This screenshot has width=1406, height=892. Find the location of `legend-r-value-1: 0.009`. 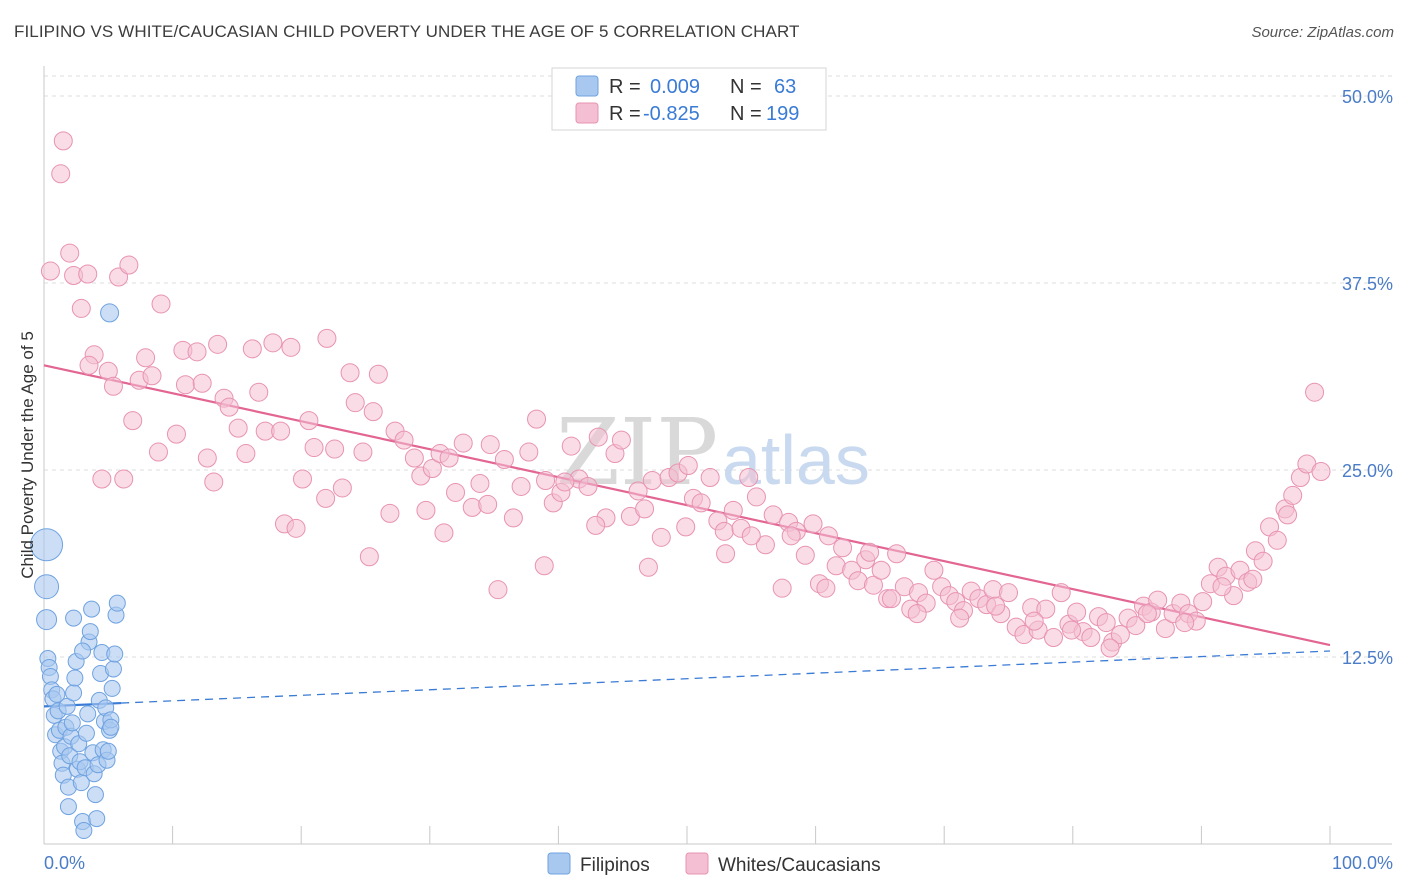

legend-r-value-1: 0.009 is located at coordinates (675, 87).